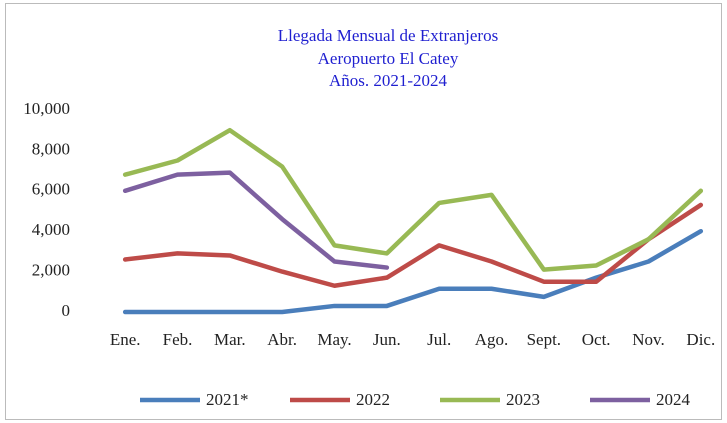 The width and height of the screenshot is (727, 423). What do you see at coordinates (51, 189) in the screenshot?
I see `y-tick-label: 6,000` at bounding box center [51, 189].